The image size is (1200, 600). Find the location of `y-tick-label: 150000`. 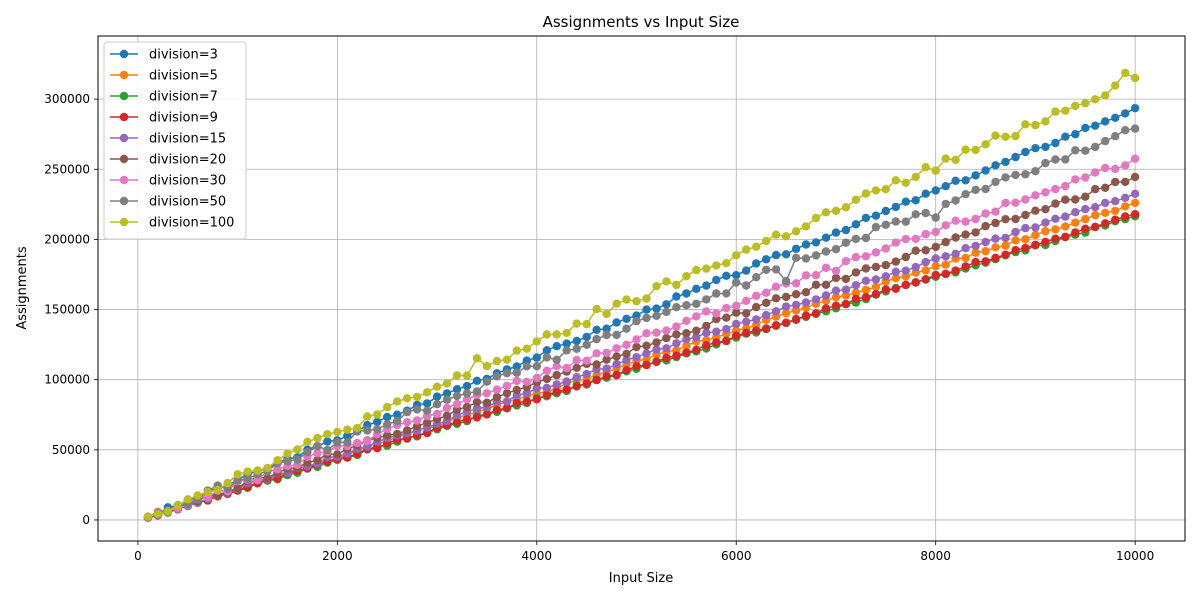

y-tick-label: 150000 is located at coordinates (67, 310).